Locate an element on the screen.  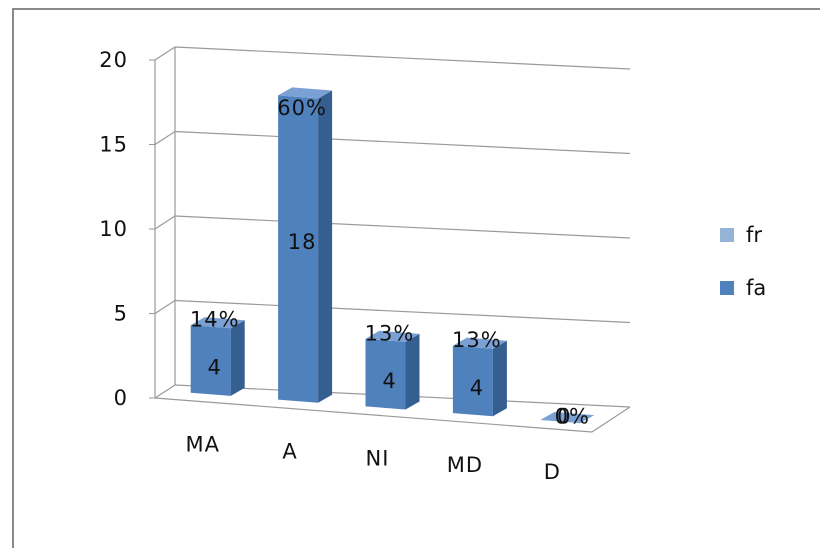
y-tick-label: 10 is located at coordinates (113, 229).